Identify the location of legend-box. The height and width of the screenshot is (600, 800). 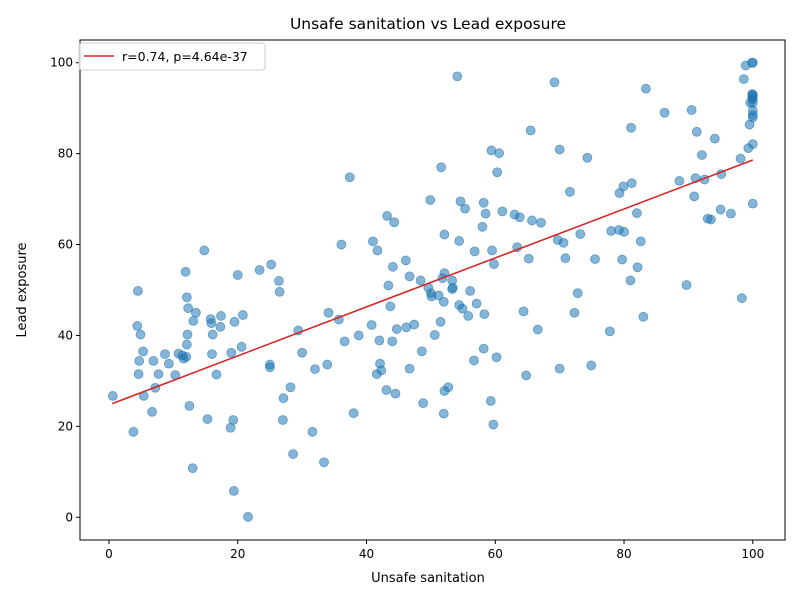
(172, 56).